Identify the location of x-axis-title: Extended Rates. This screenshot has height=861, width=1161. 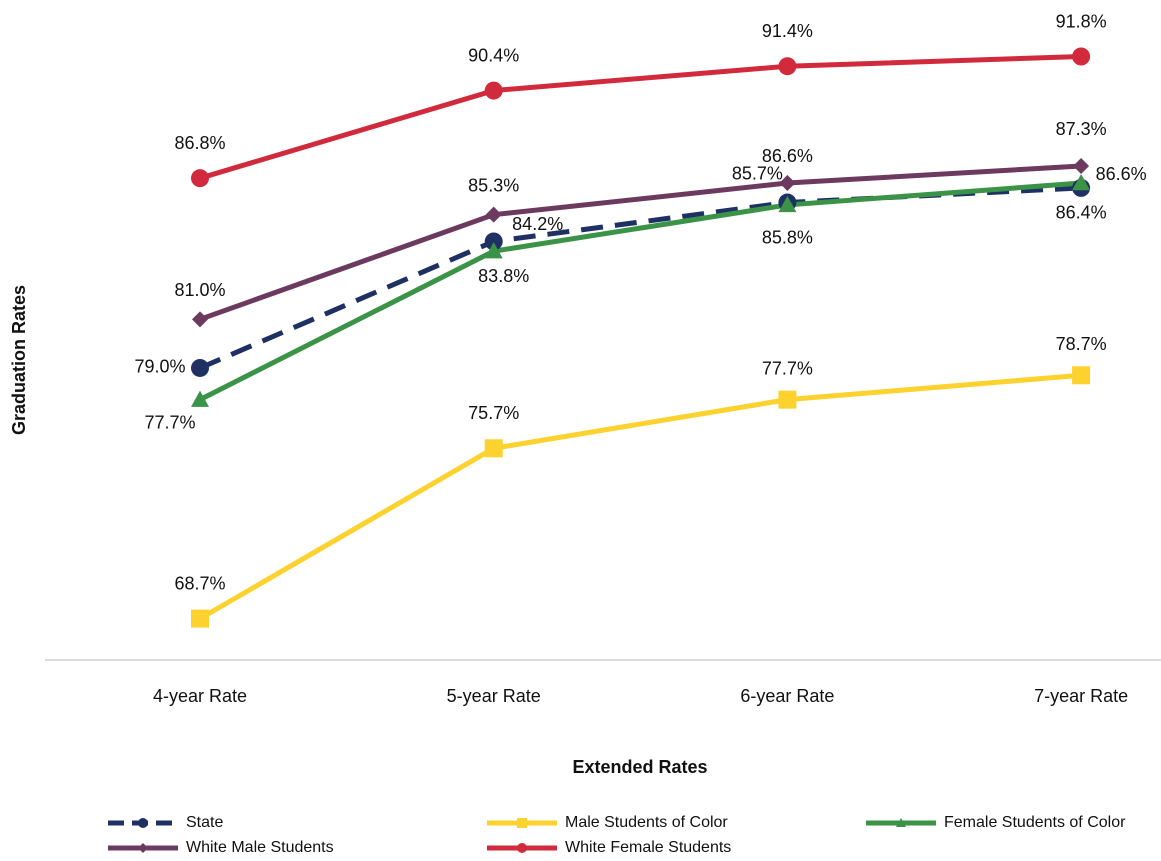
(639, 767).